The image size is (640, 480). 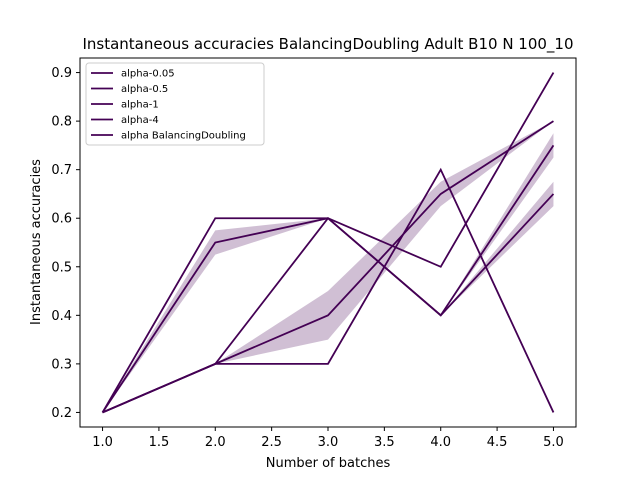 I want to click on x-tick-label: 3.5, so click(x=384, y=442).